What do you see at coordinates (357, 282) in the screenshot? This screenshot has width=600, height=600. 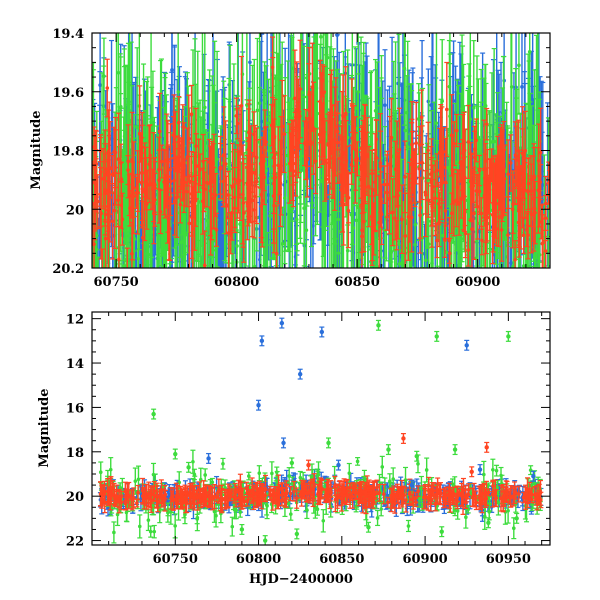 I see `x-tick-label: 60850` at bounding box center [357, 282].